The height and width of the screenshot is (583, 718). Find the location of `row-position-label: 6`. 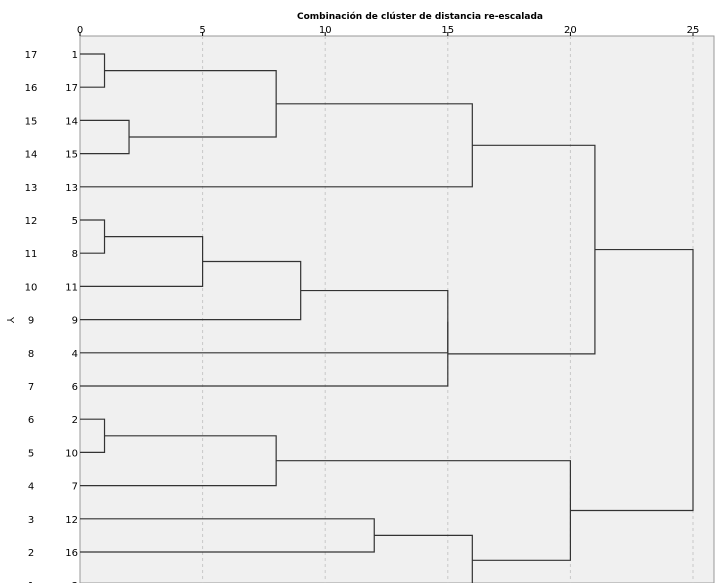

row-position-label: 6 is located at coordinates (31, 420).